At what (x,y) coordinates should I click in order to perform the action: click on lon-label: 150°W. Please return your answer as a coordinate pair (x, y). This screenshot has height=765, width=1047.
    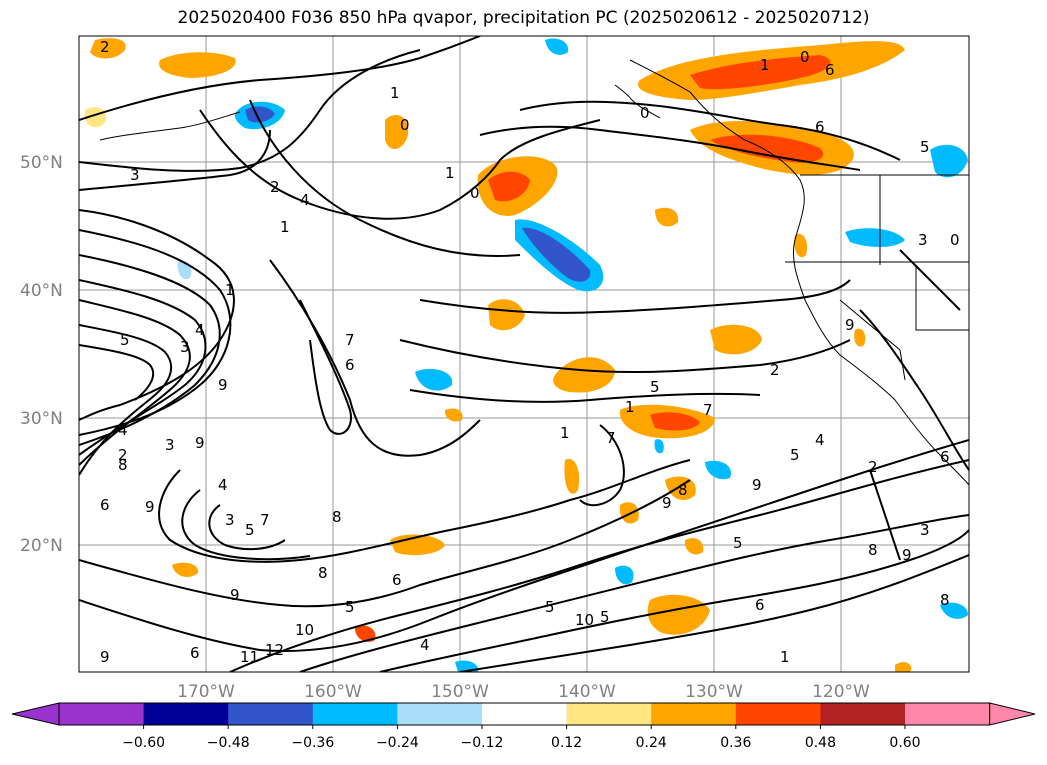
    Looking at the image, I should click on (460, 692).